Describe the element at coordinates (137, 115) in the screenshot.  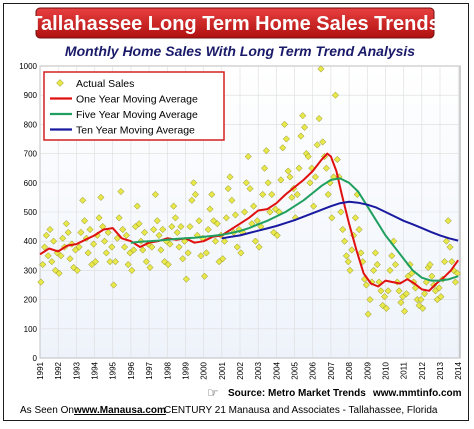
I see `legend-five-year: Five Year Moving Average` at that location.